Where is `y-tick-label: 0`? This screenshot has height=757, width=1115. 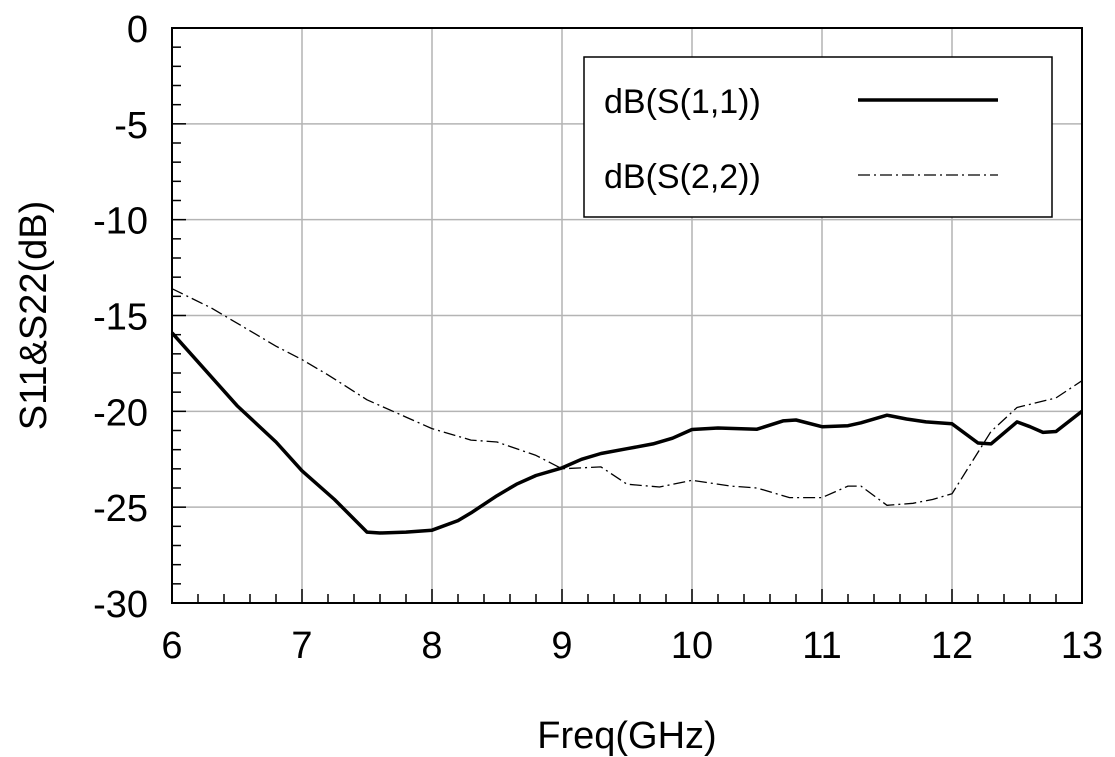 y-tick-label: 0 is located at coordinates (137, 30).